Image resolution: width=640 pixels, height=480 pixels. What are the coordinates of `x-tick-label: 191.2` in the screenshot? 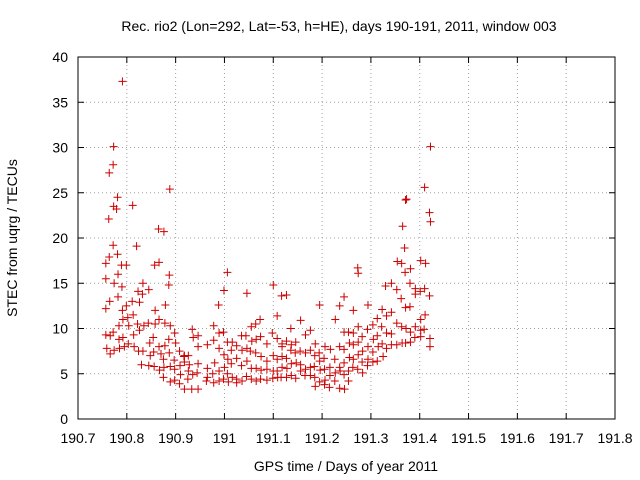 It's located at (322, 438).